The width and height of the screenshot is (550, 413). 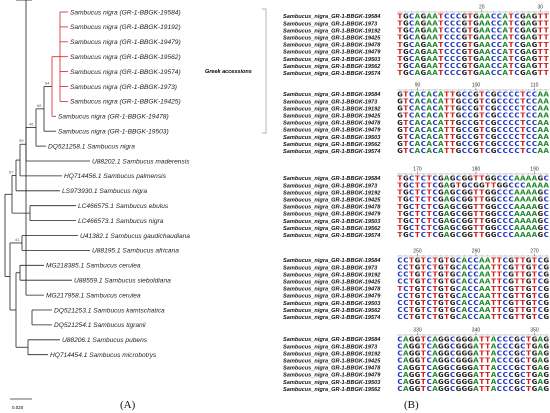 What do you see at coordinates (264, 71) in the screenshot?
I see `group-bracket` at bounding box center [264, 71].